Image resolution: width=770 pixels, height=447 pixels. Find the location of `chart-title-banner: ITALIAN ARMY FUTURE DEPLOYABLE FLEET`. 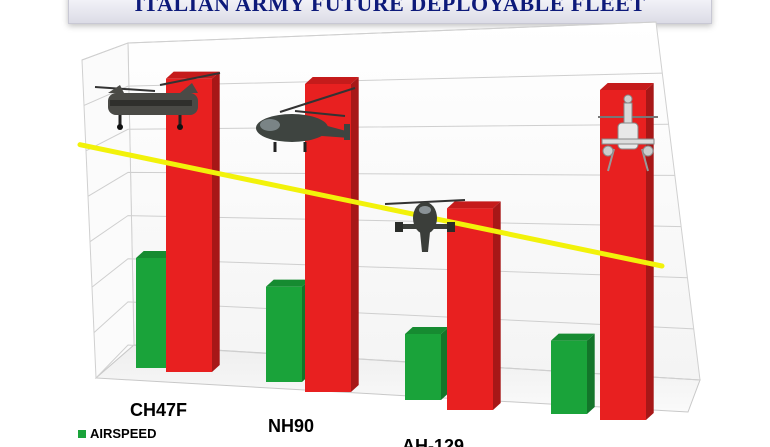

chart-title-banner: ITALIAN ARMY FUTURE DEPLOYABLE FLEET is located at coordinates (390, 12).